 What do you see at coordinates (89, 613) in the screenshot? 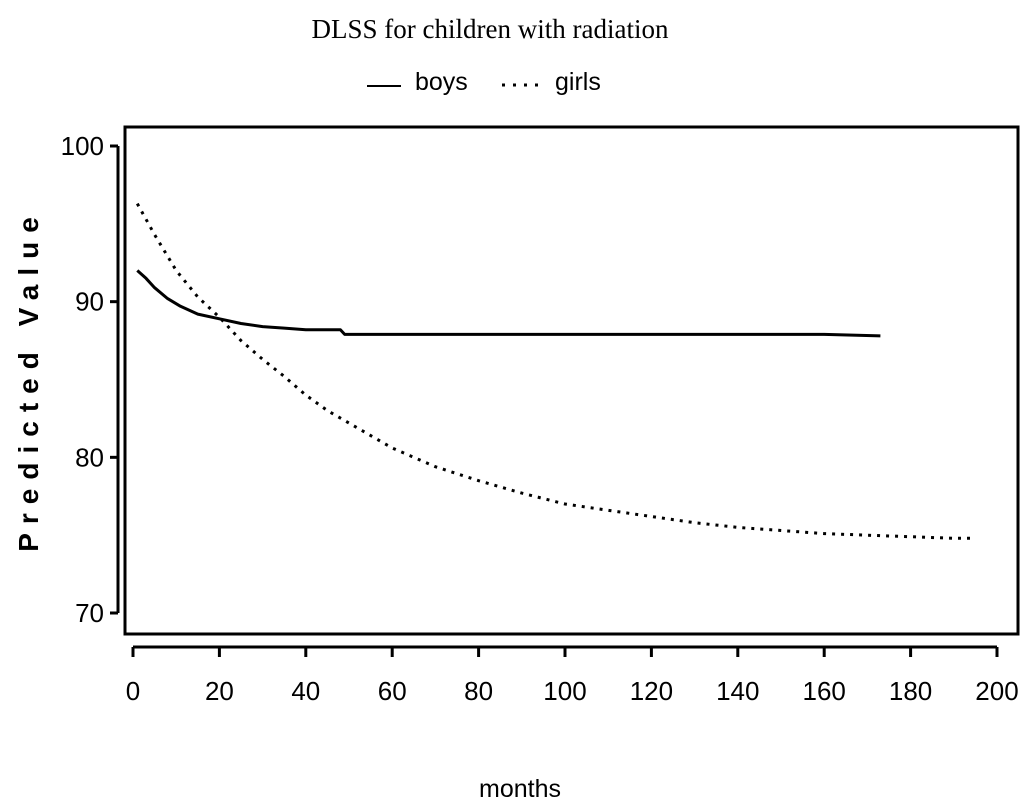
I see `y-tick-label: 70` at bounding box center [89, 613].